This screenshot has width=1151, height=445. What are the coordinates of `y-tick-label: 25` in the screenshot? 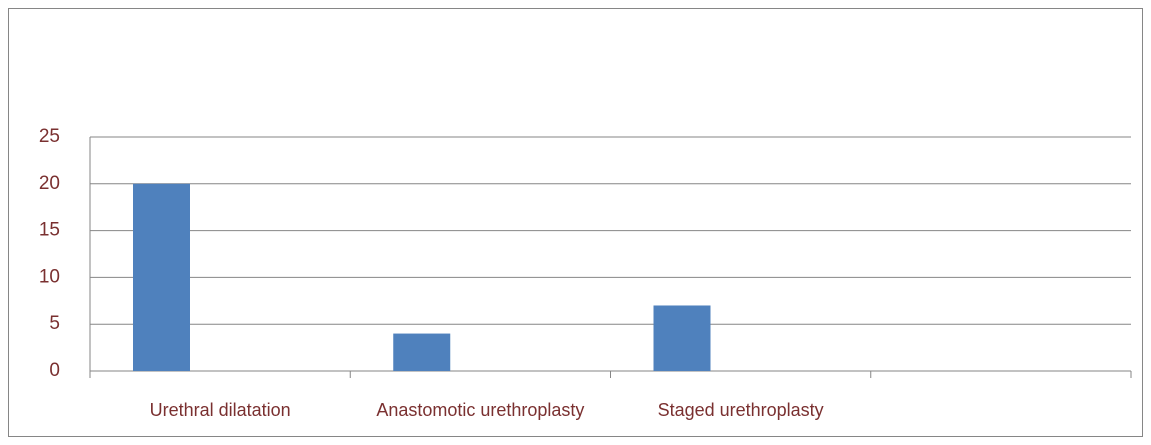 It's located at (49, 136).